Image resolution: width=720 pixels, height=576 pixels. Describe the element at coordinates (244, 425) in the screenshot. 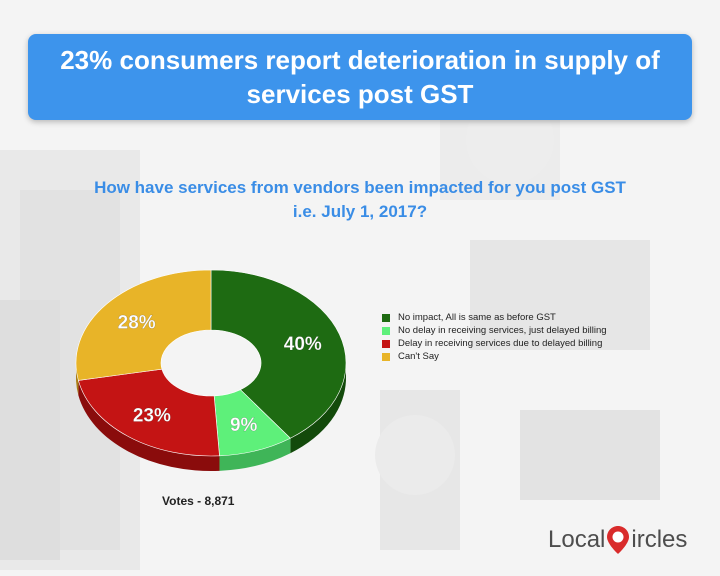

I see `slice-label-1: 9%` at that location.